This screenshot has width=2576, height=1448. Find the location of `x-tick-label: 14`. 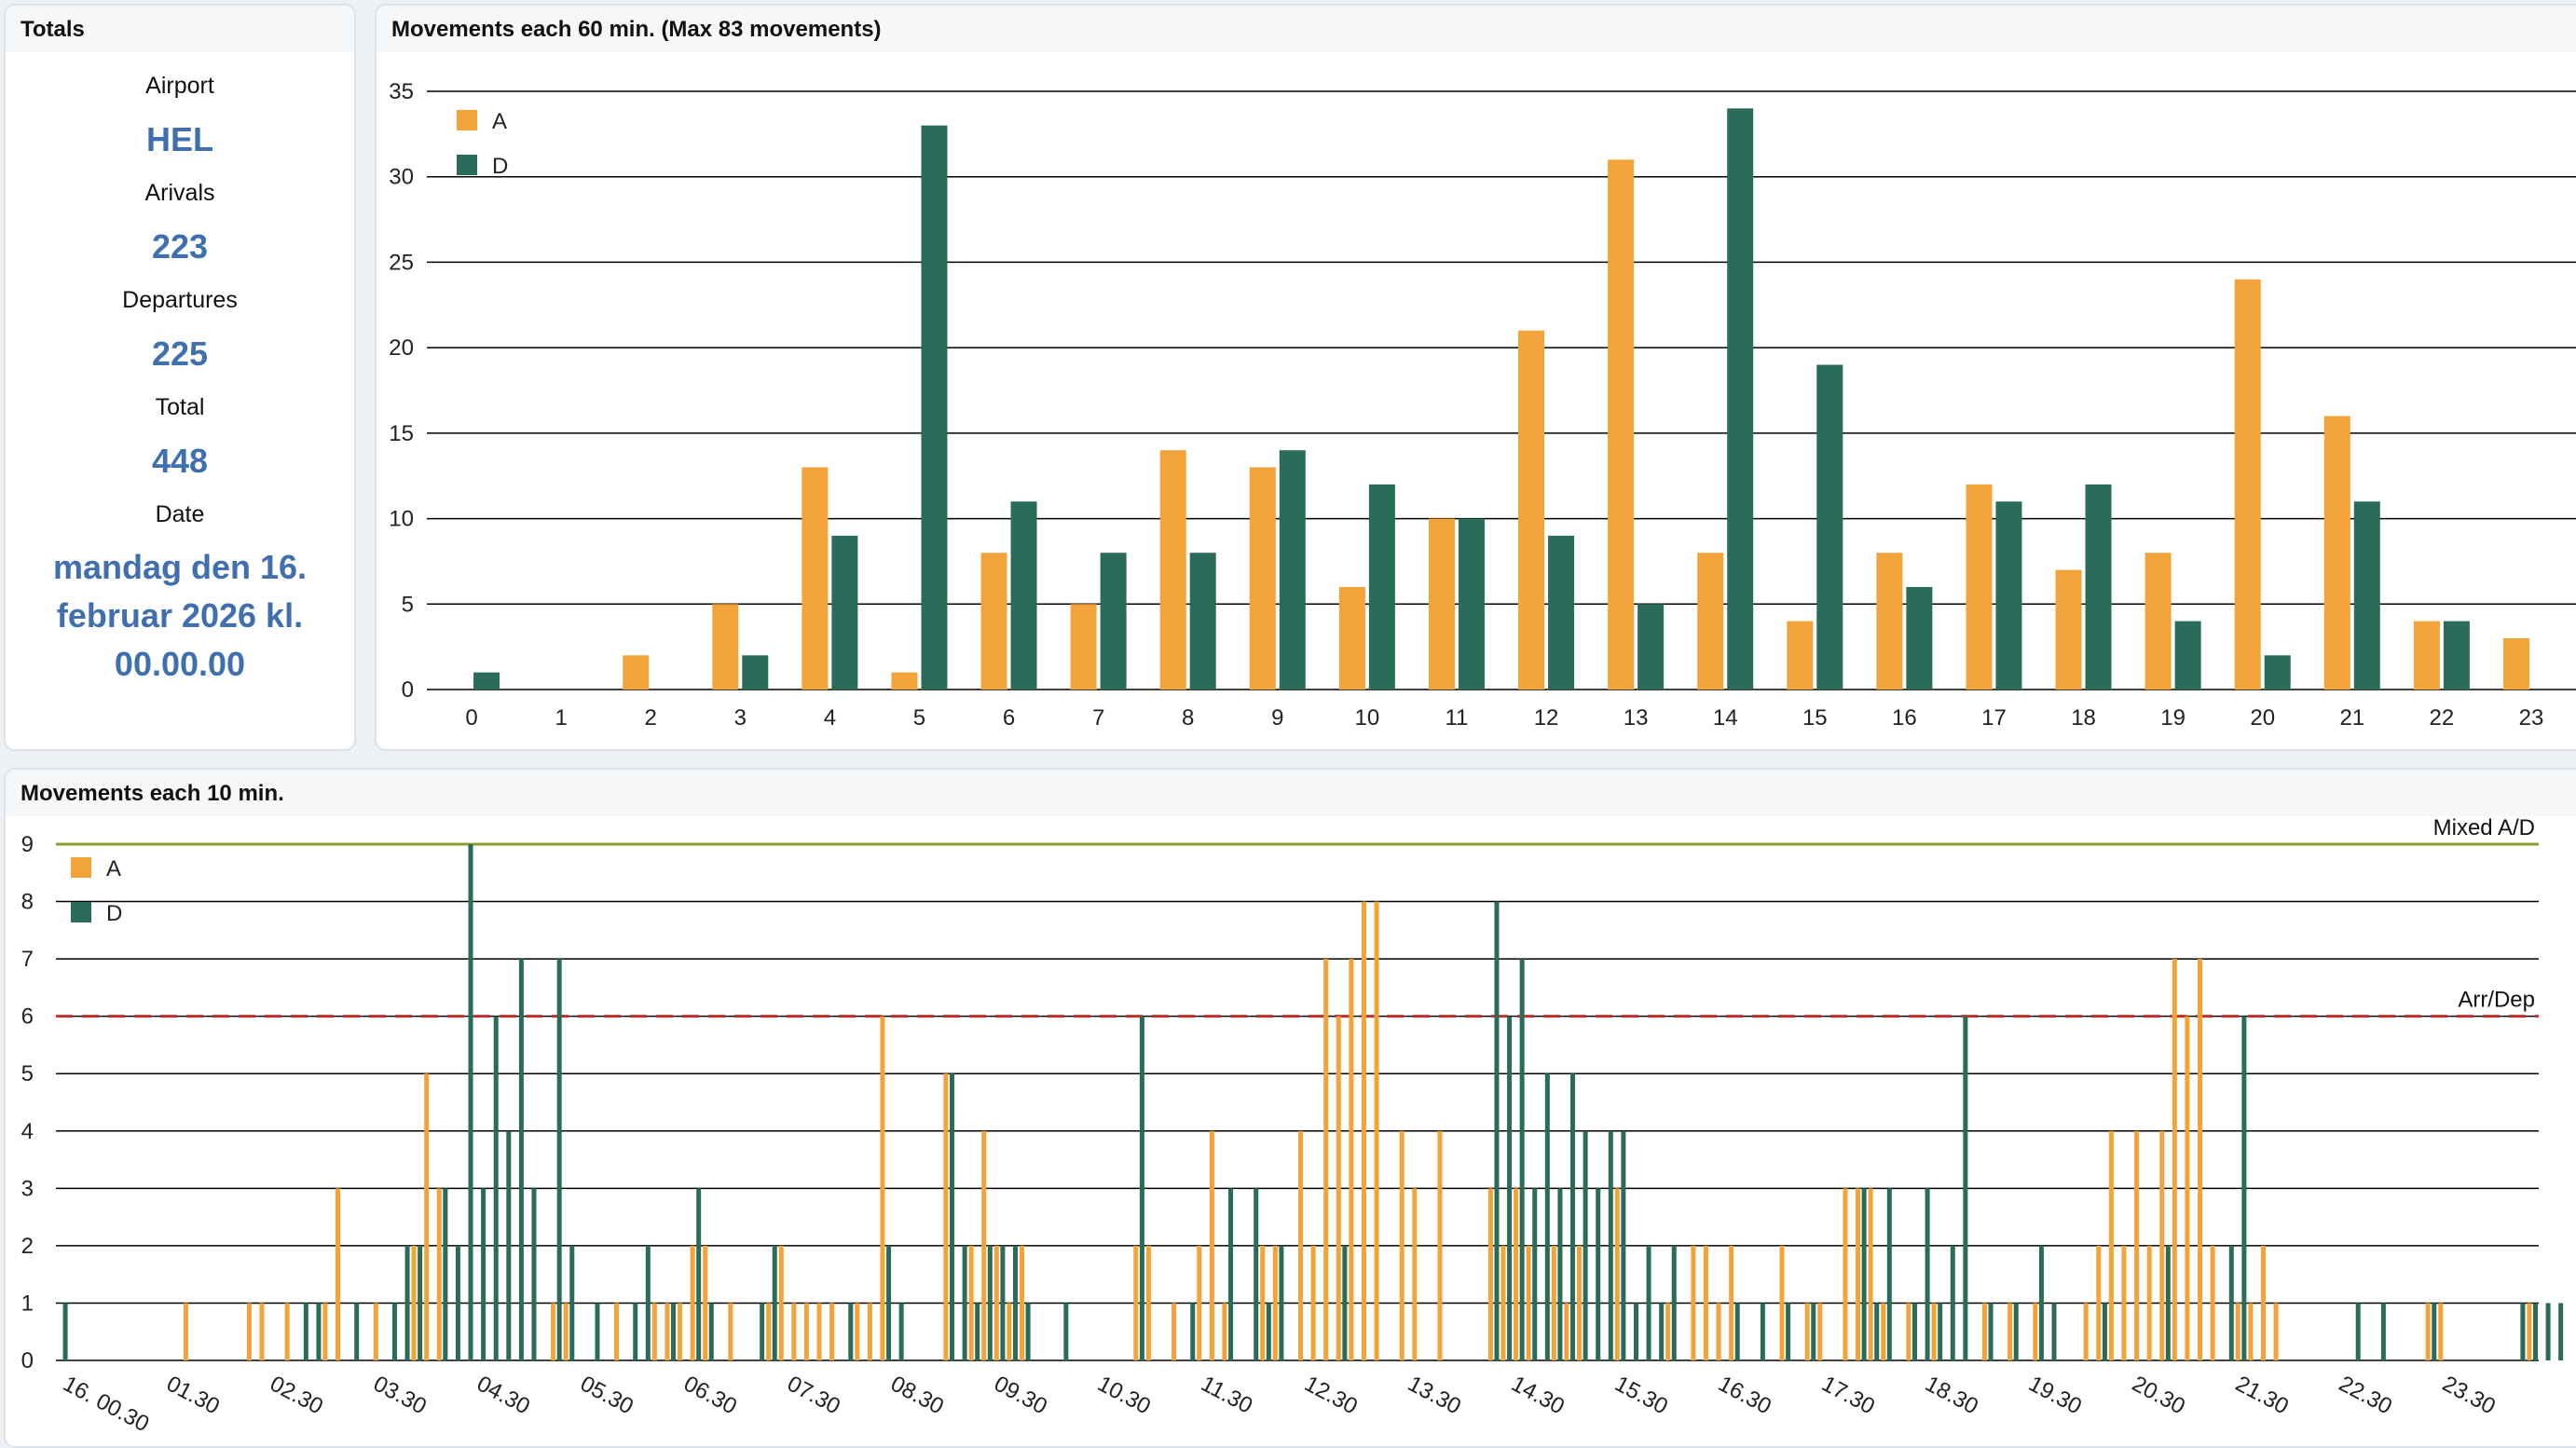

x-tick-label: 14 is located at coordinates (1725, 718).